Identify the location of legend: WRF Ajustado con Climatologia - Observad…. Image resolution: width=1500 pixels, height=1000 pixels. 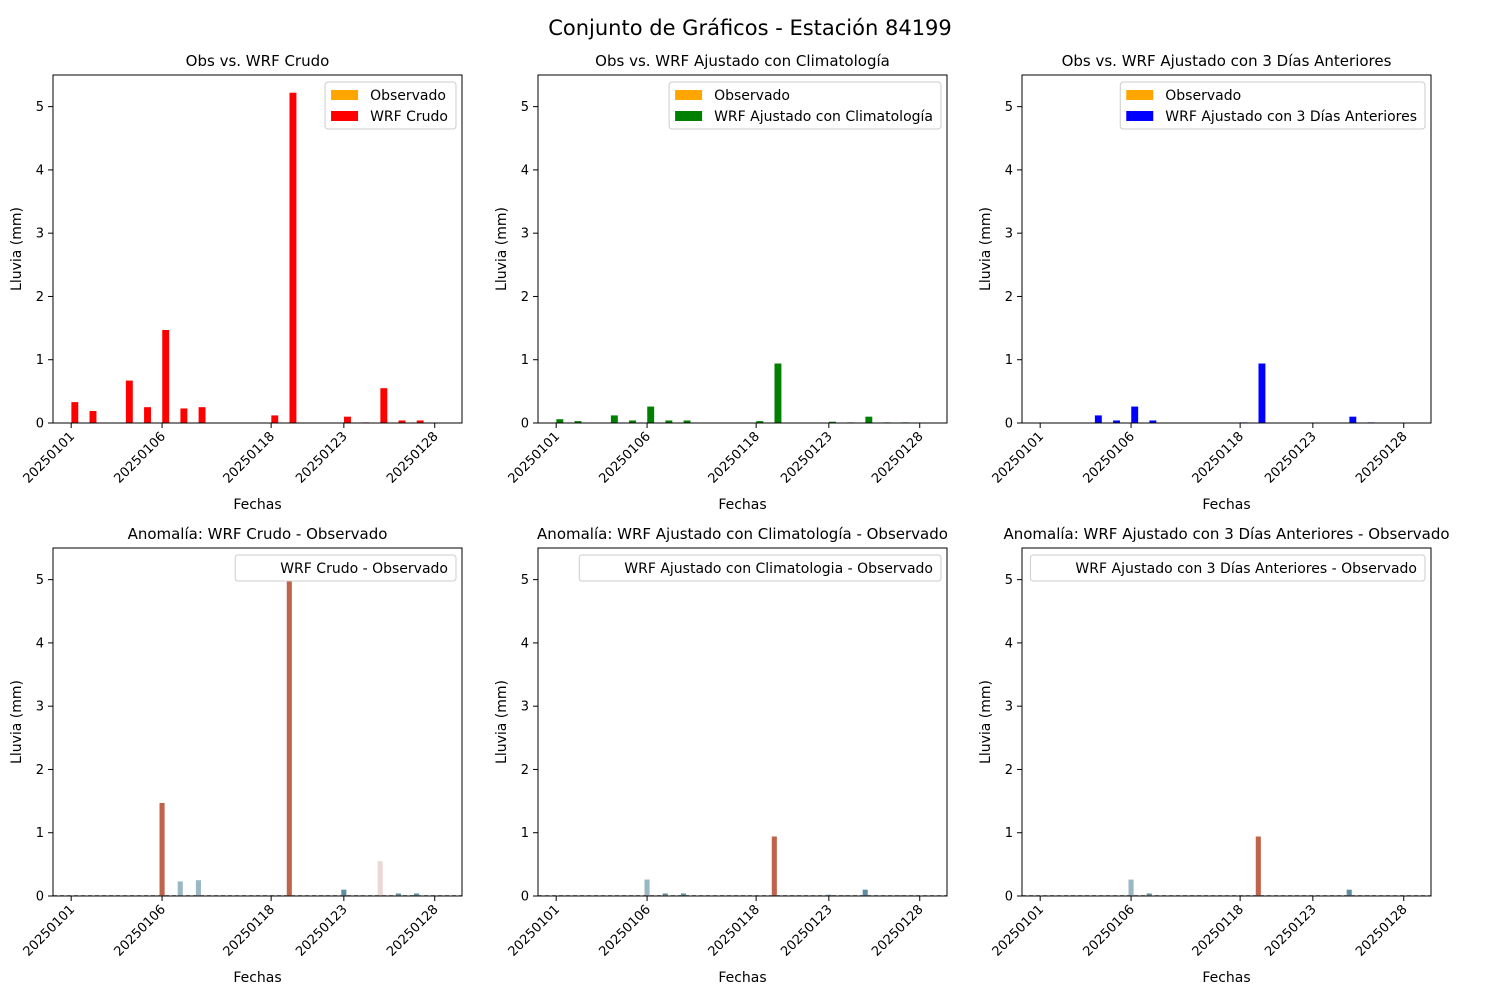
(760, 568).